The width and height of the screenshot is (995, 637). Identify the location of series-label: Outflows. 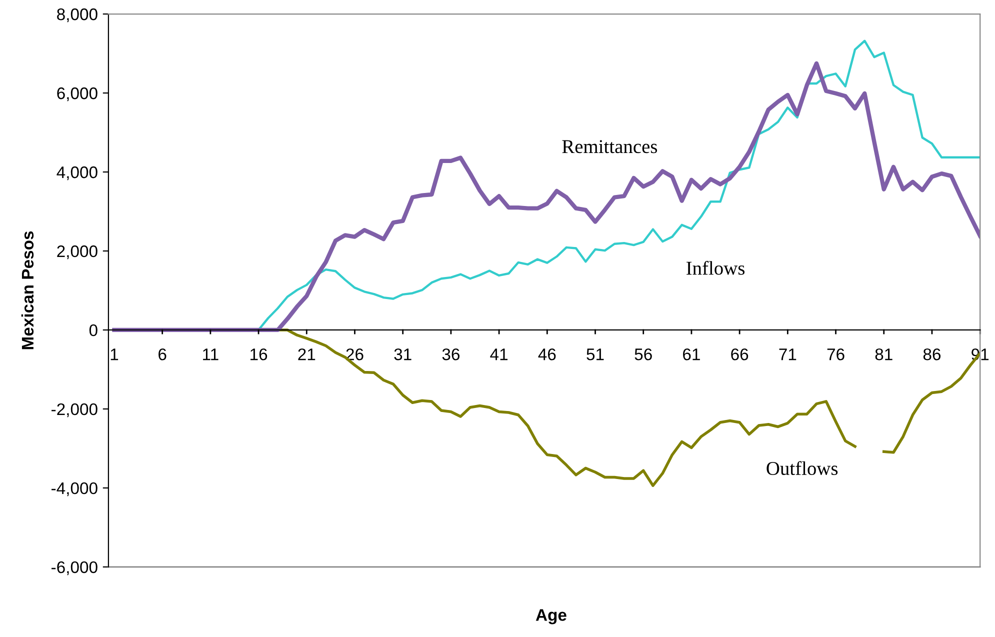
(802, 468).